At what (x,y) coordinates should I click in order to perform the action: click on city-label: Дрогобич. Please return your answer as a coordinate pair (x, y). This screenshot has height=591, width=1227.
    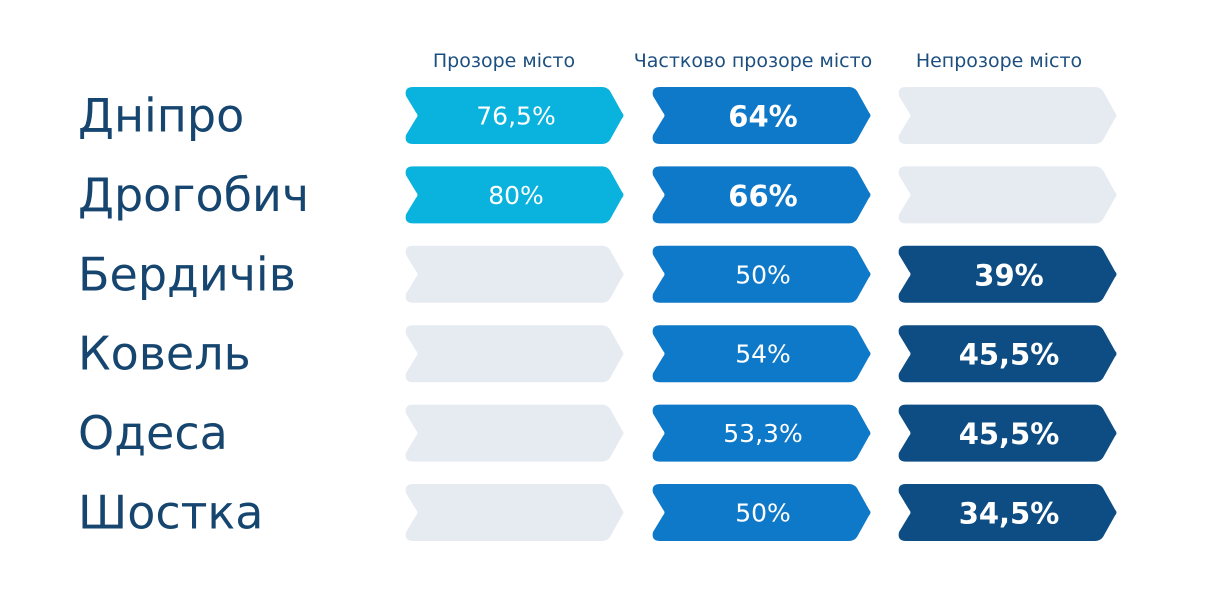
    Looking at the image, I should click on (193, 195).